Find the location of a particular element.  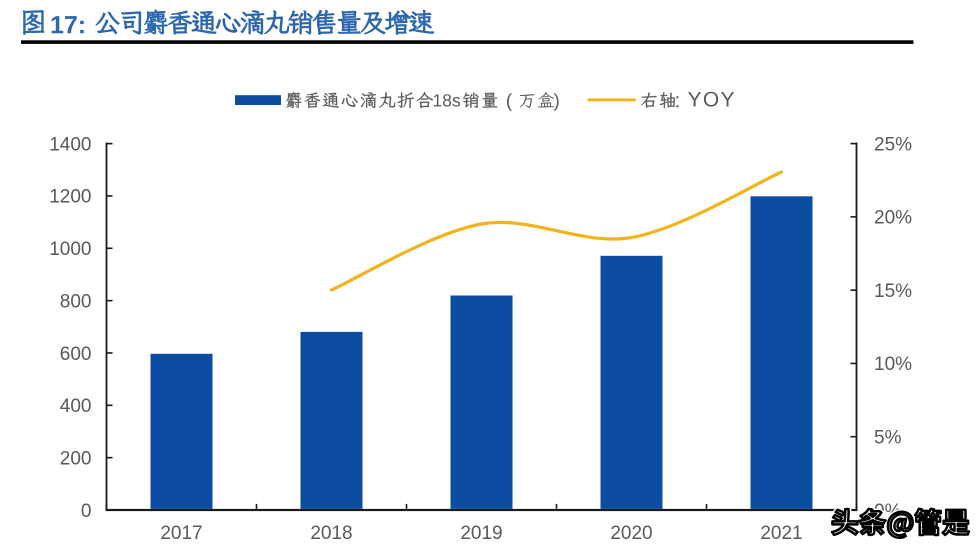

svg-text: 25% is located at coordinates (893, 144).